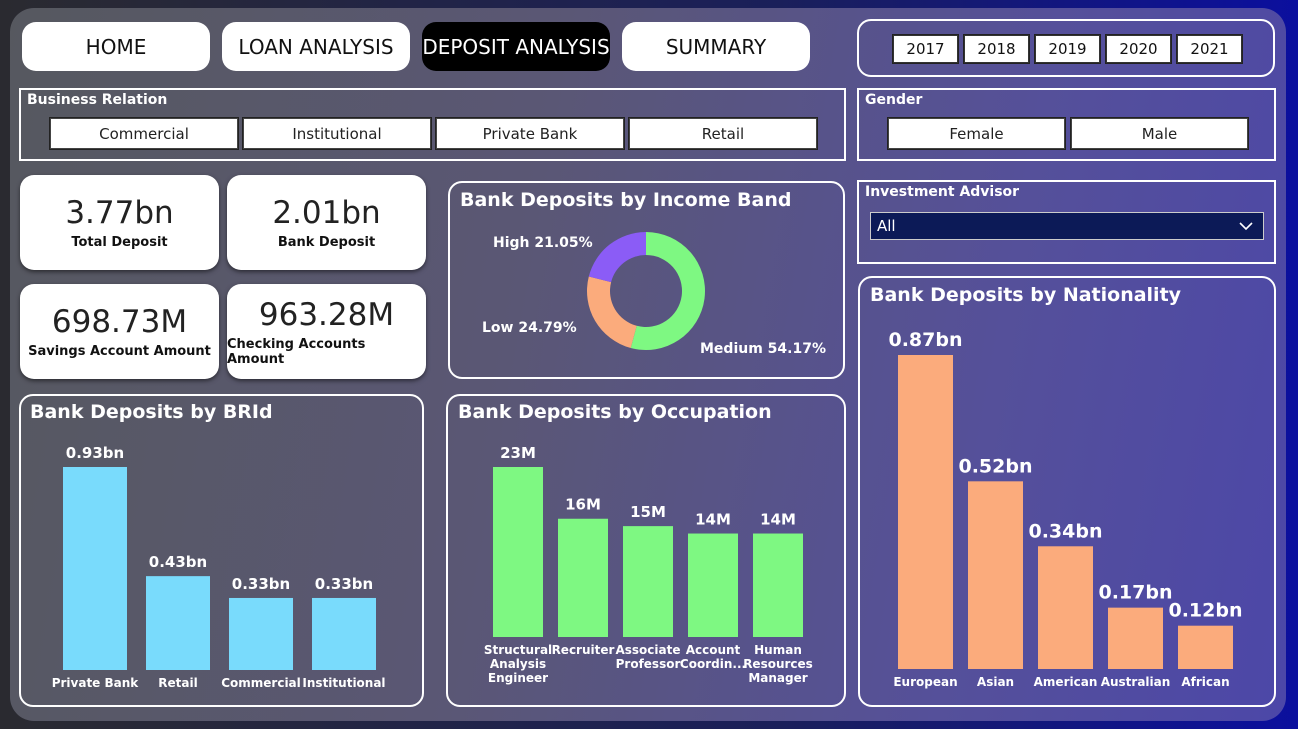  Describe the element at coordinates (583, 650) in the screenshot. I see `category-label: Recruiter` at that location.